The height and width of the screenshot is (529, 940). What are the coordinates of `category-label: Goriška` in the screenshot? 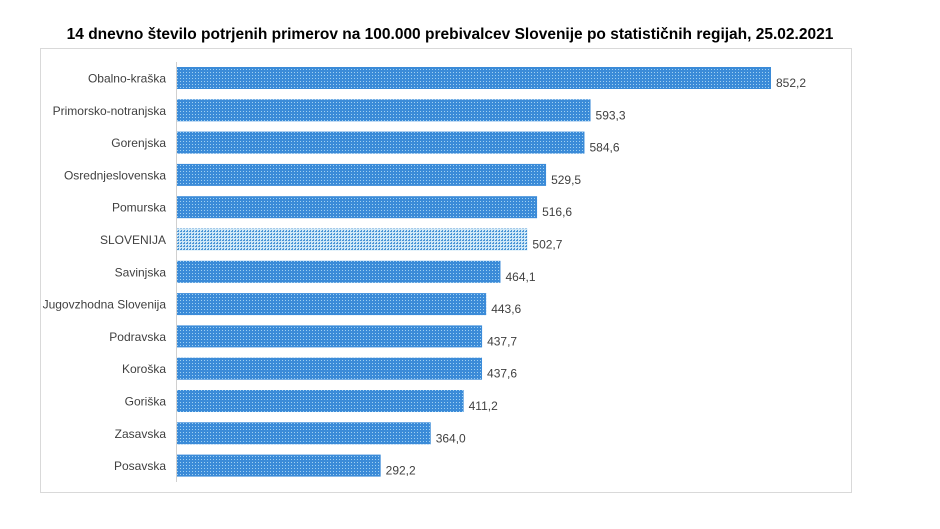 It's located at (146, 402).